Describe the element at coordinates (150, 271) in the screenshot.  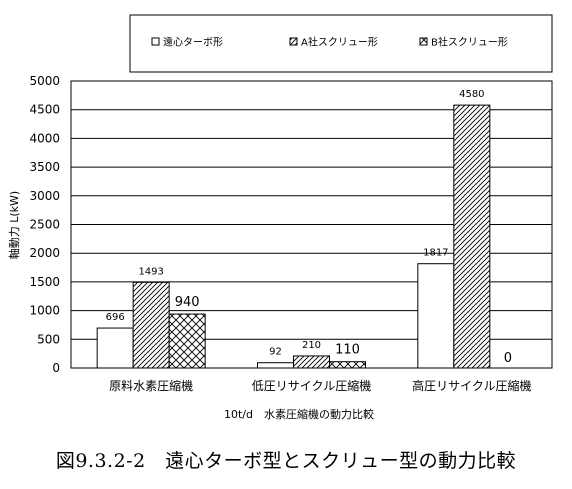
I see `bar-value-label: 1493` at that location.